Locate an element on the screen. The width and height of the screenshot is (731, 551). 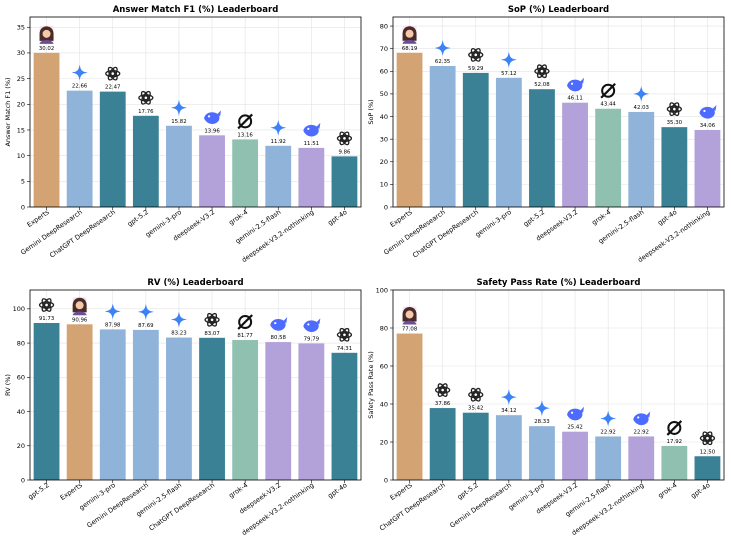
value-label: 15.82 is located at coordinates (178, 122).